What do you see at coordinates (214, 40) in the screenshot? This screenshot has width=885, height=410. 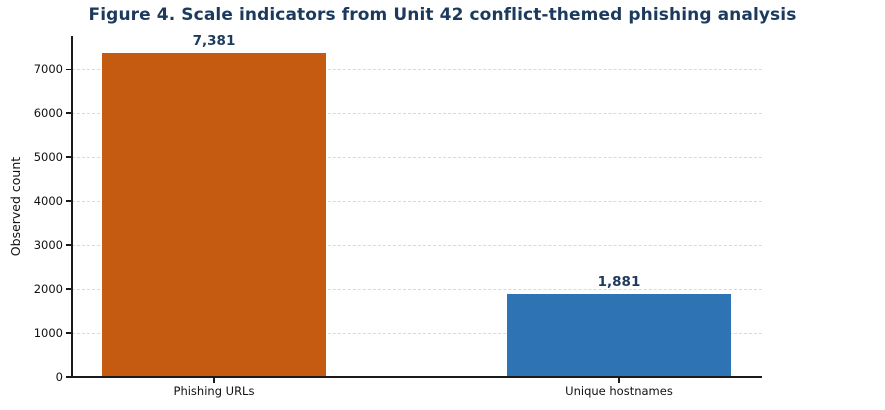 I see `bar-value-label: 7,381` at bounding box center [214, 40].